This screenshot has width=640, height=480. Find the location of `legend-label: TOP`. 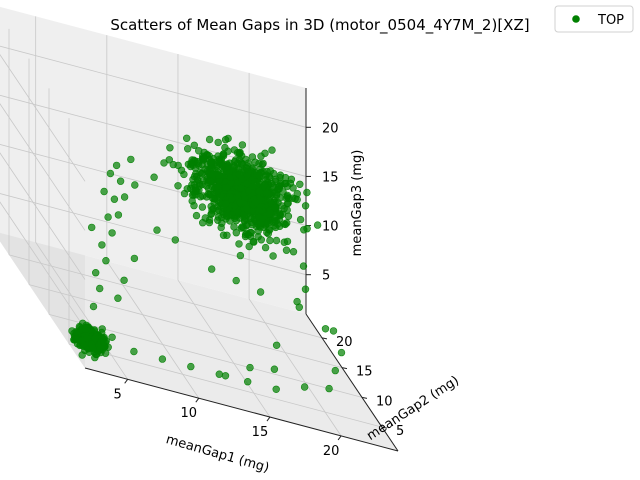

legend-label: TOP is located at coordinates (610, 20).